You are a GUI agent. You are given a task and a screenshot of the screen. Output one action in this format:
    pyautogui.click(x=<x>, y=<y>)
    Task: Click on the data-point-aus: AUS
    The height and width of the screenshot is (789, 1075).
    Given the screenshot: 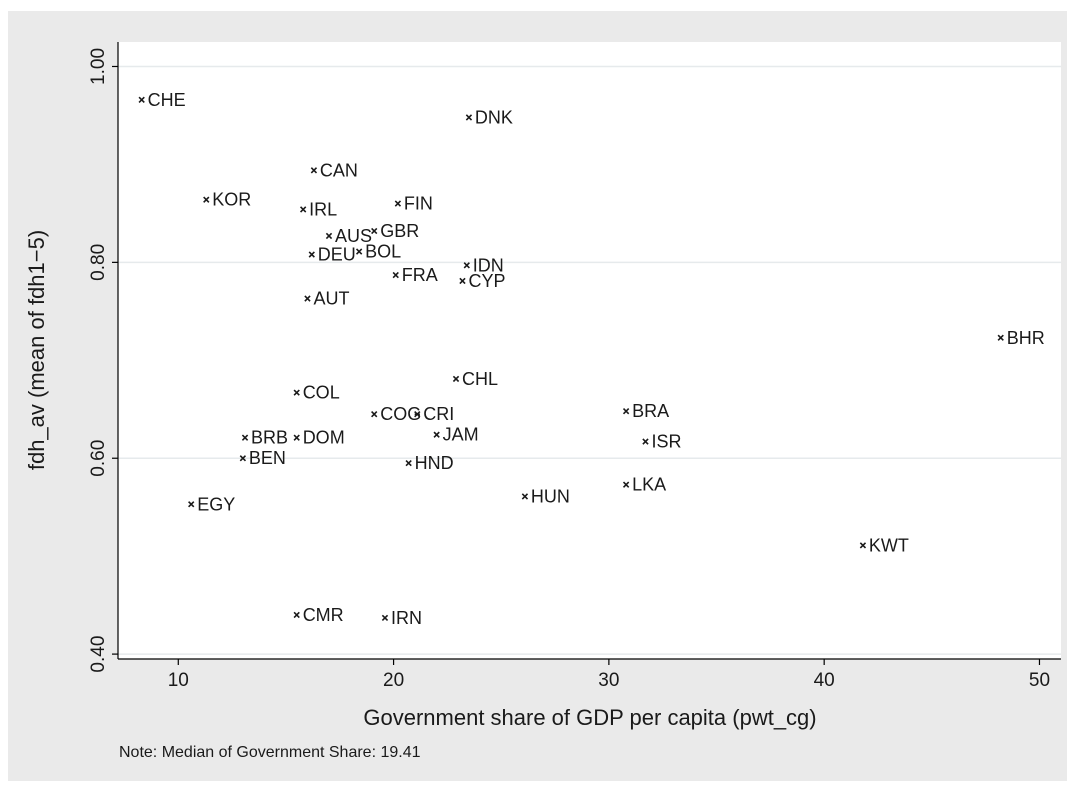 What is the action you would take?
    pyautogui.click(x=348, y=236)
    